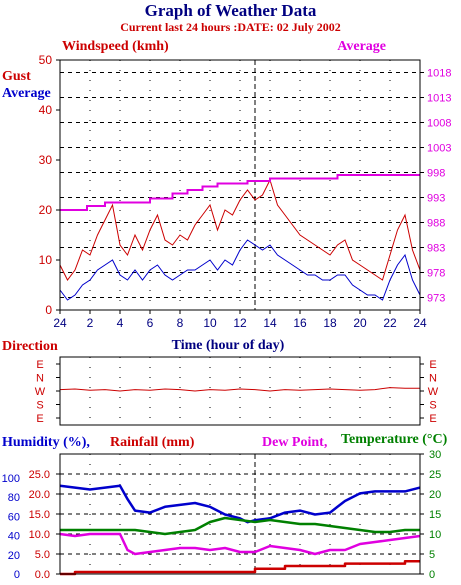 The image size is (461, 585). Describe the element at coordinates (39, 495) in the screenshot. I see `rainfall-tick-label: 20.0` at that location.